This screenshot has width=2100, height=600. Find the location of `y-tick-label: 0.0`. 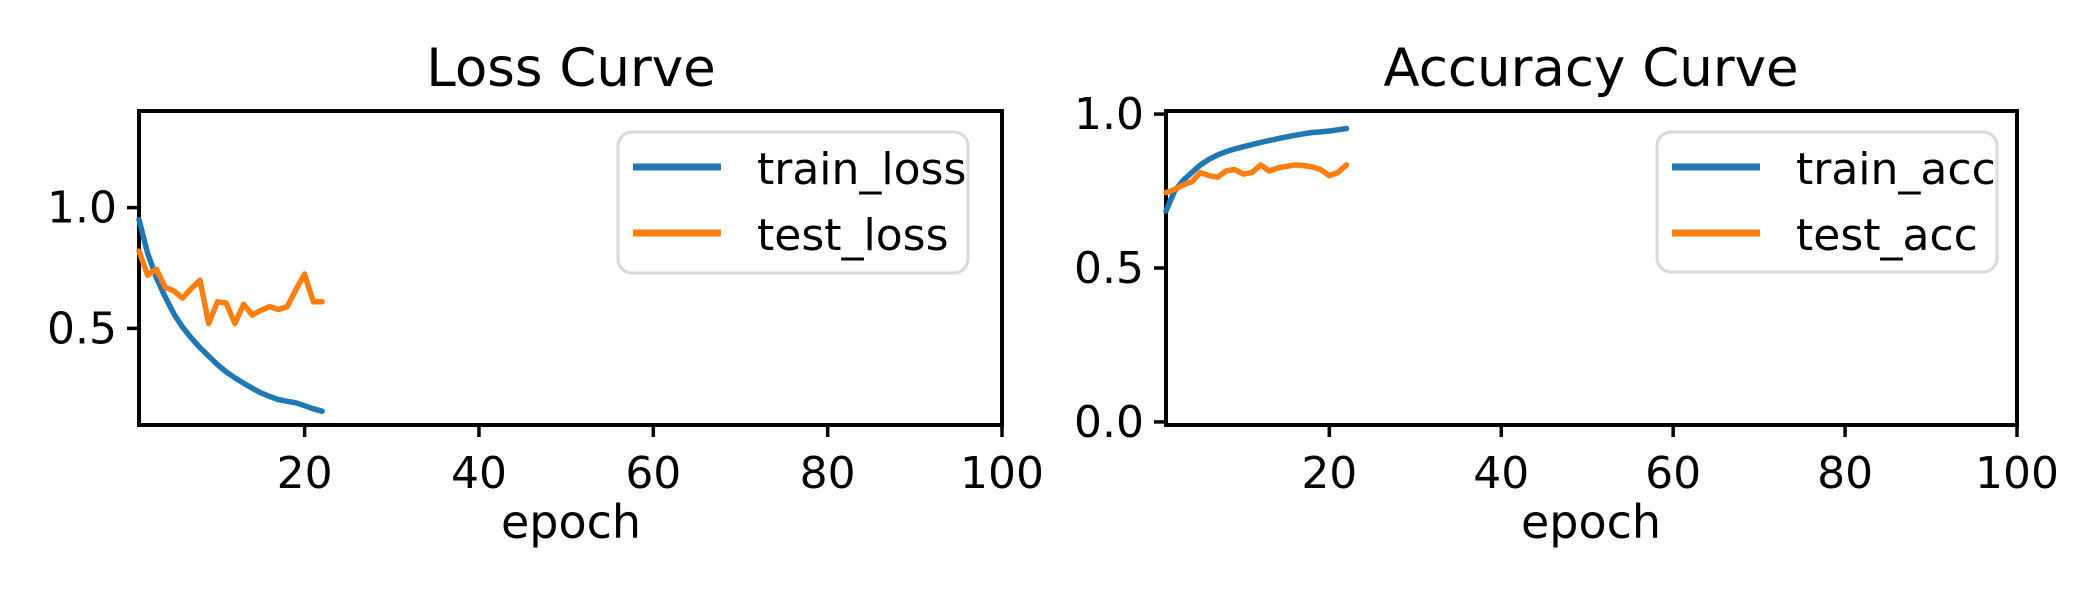

y-tick-label: 0.0 is located at coordinates (1109, 422).